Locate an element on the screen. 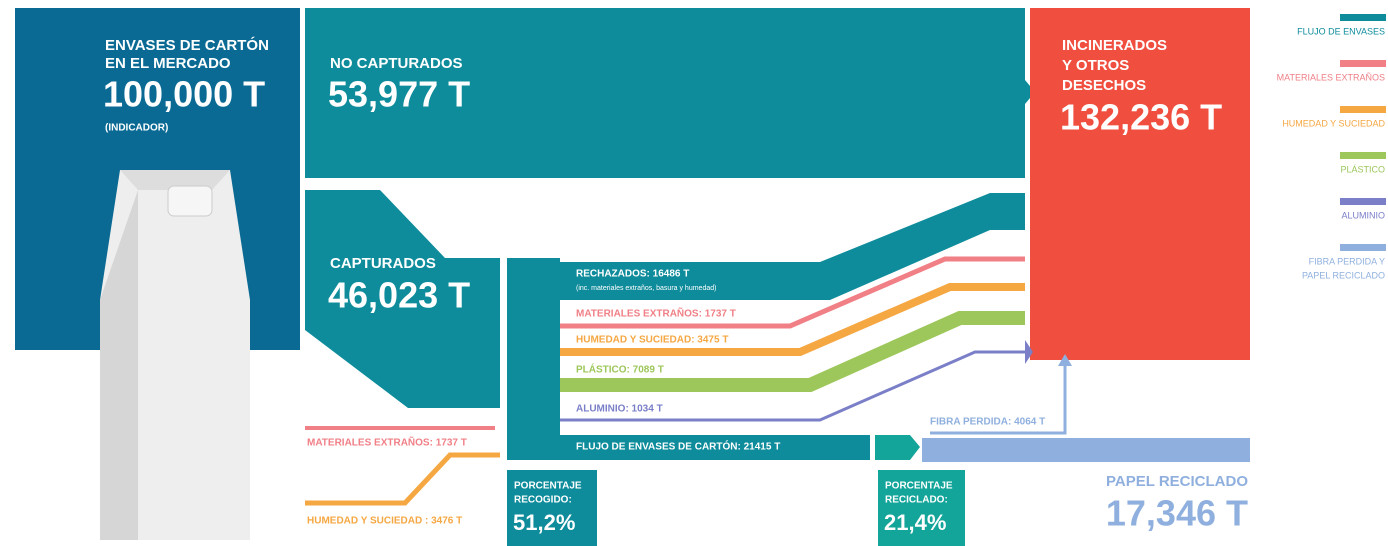 Image resolution: width=1388 pixels, height=546 pixels. collected-title: PORCENTAJE is located at coordinates (548, 486).